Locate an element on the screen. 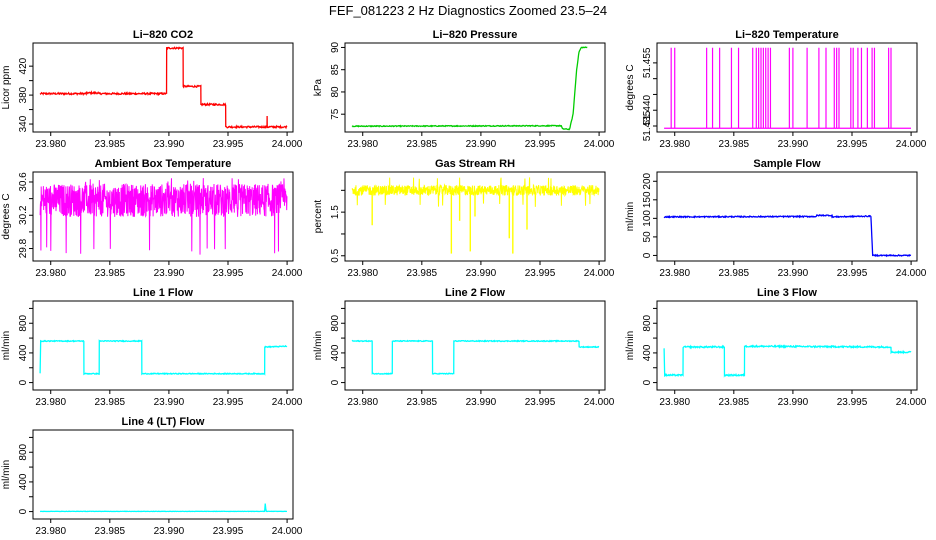  y-tick-label: 51.455 is located at coordinates (647, 62).